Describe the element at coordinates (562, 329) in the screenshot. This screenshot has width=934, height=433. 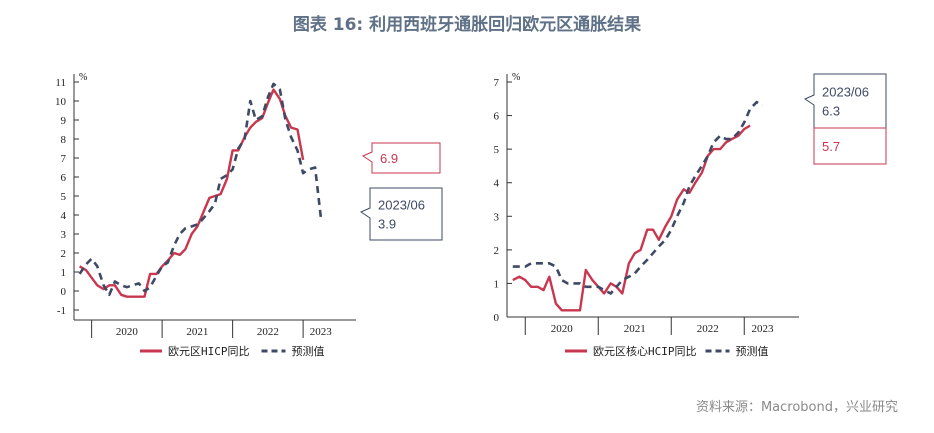
I see `c2-x-tick-label: 2020` at that location.